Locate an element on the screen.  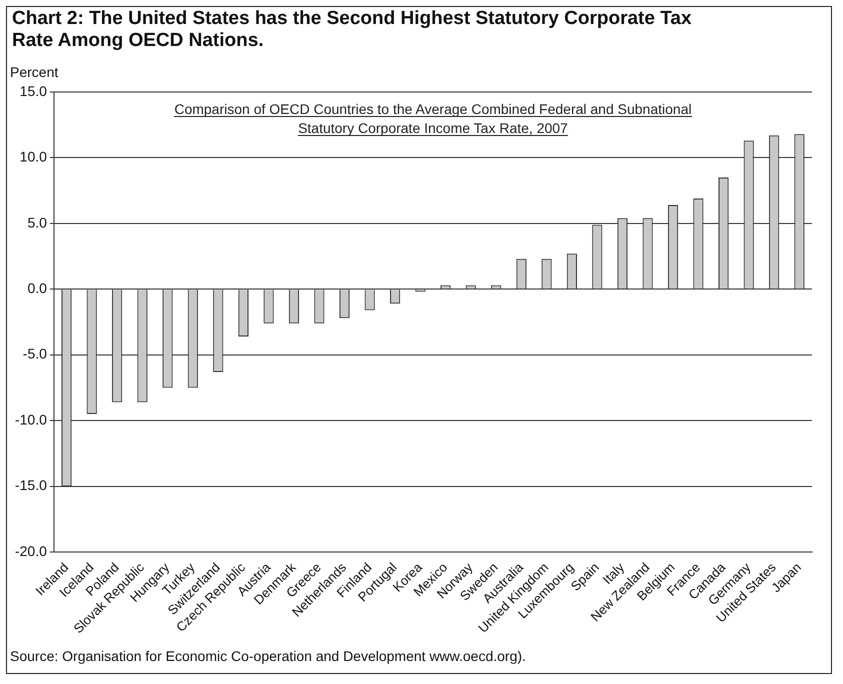
y-tick-label: 5.0 is located at coordinates (37, 222).